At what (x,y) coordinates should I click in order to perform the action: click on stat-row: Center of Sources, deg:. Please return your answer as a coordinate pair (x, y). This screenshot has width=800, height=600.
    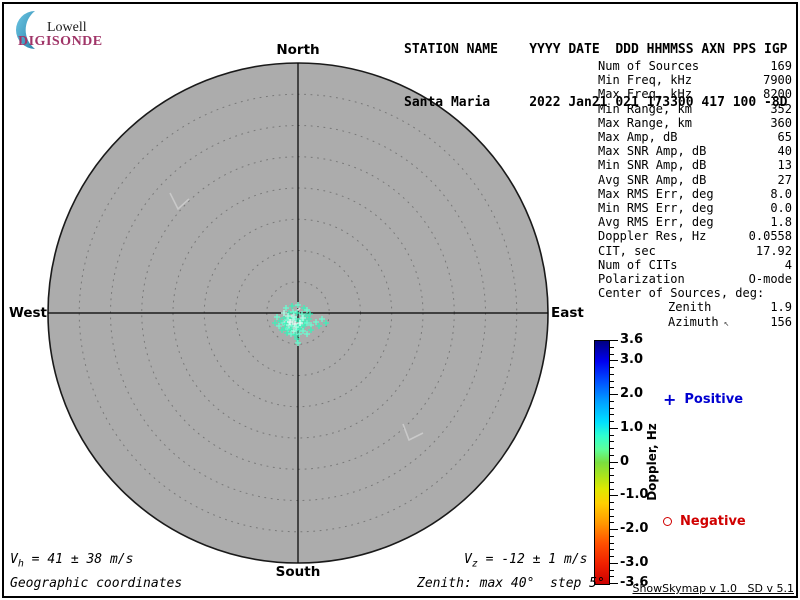
    Looking at the image, I should click on (695, 293).